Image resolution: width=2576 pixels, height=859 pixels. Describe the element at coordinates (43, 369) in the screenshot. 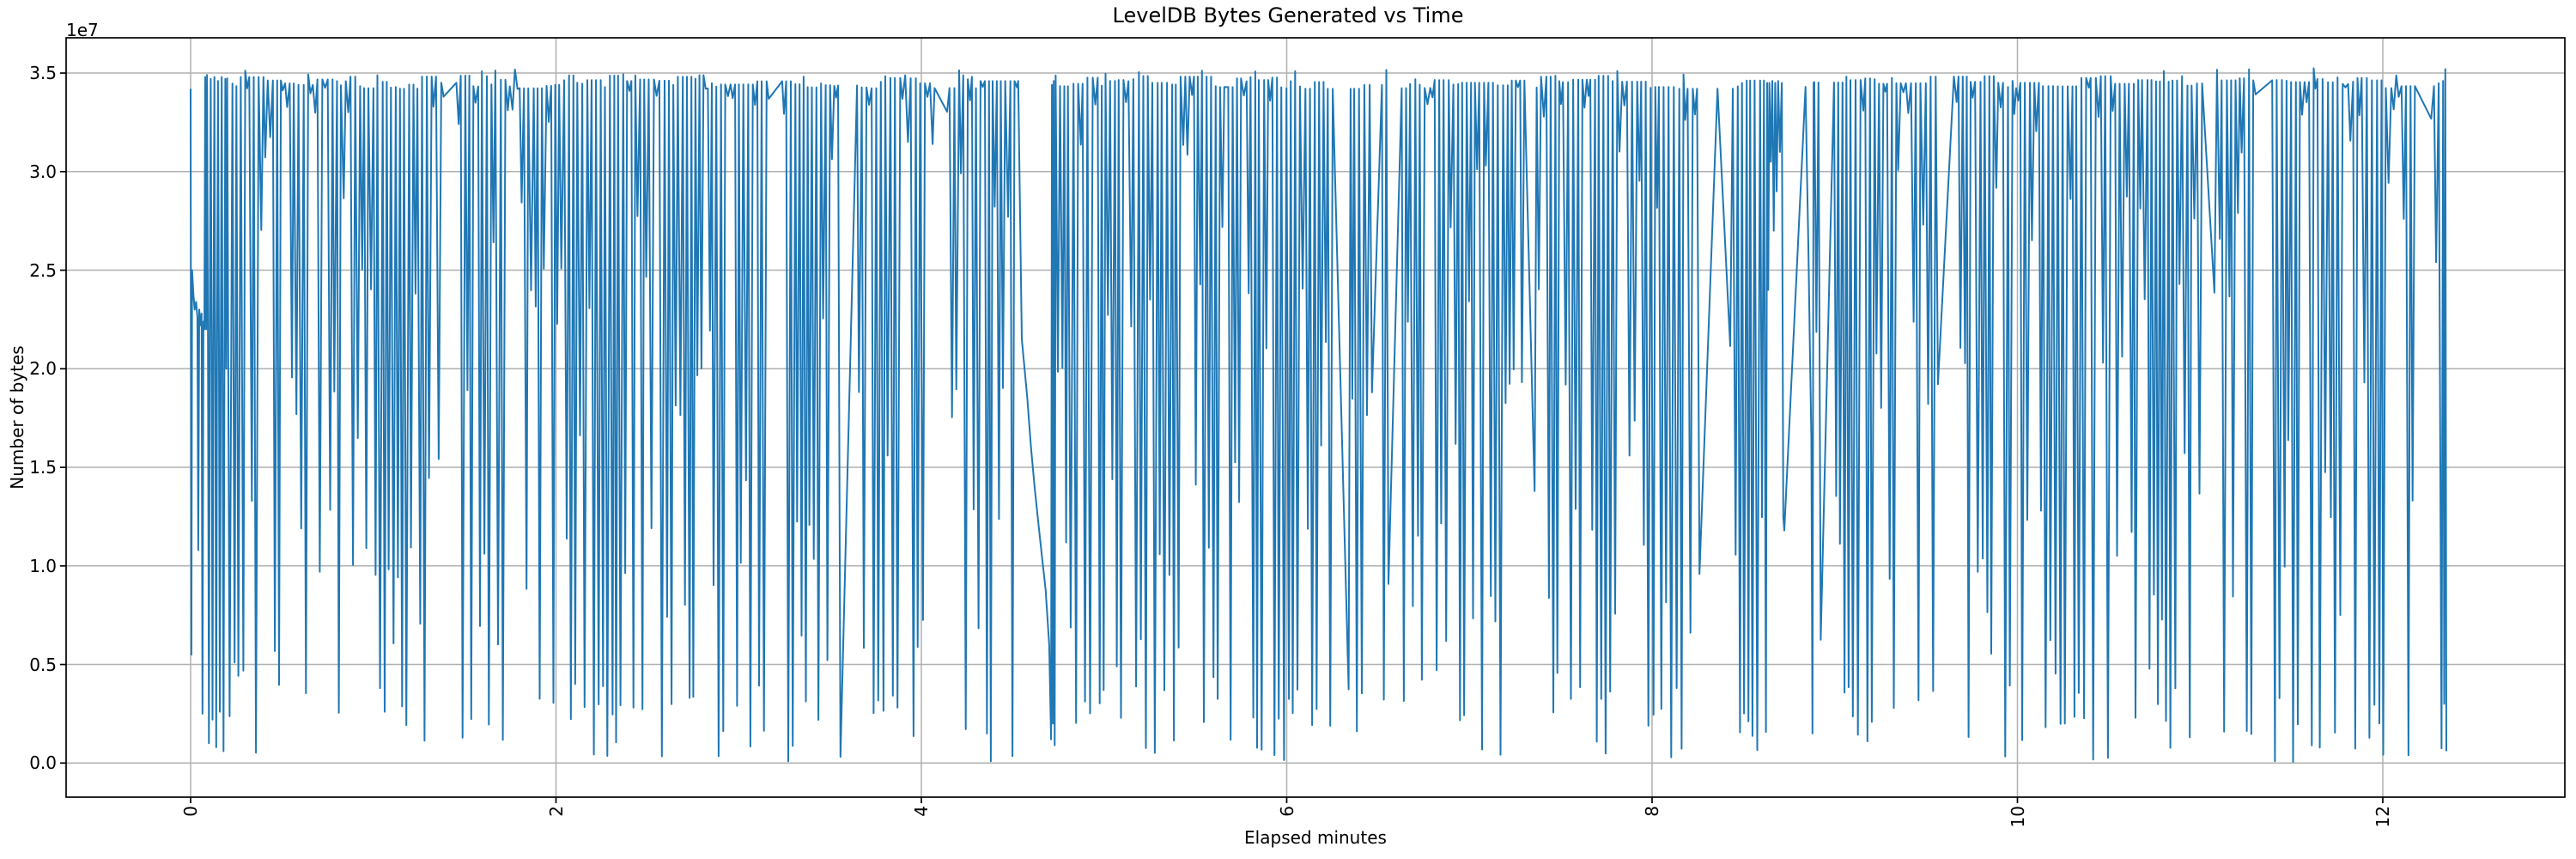

I see `y-tick-label: 2.0` at that location.